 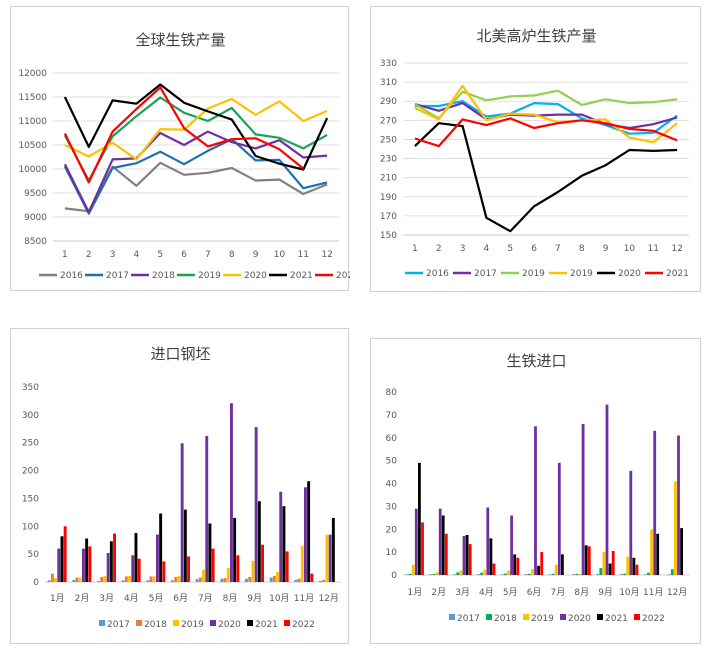 I want to click on x-tick-label: 4, so click(x=137, y=255).